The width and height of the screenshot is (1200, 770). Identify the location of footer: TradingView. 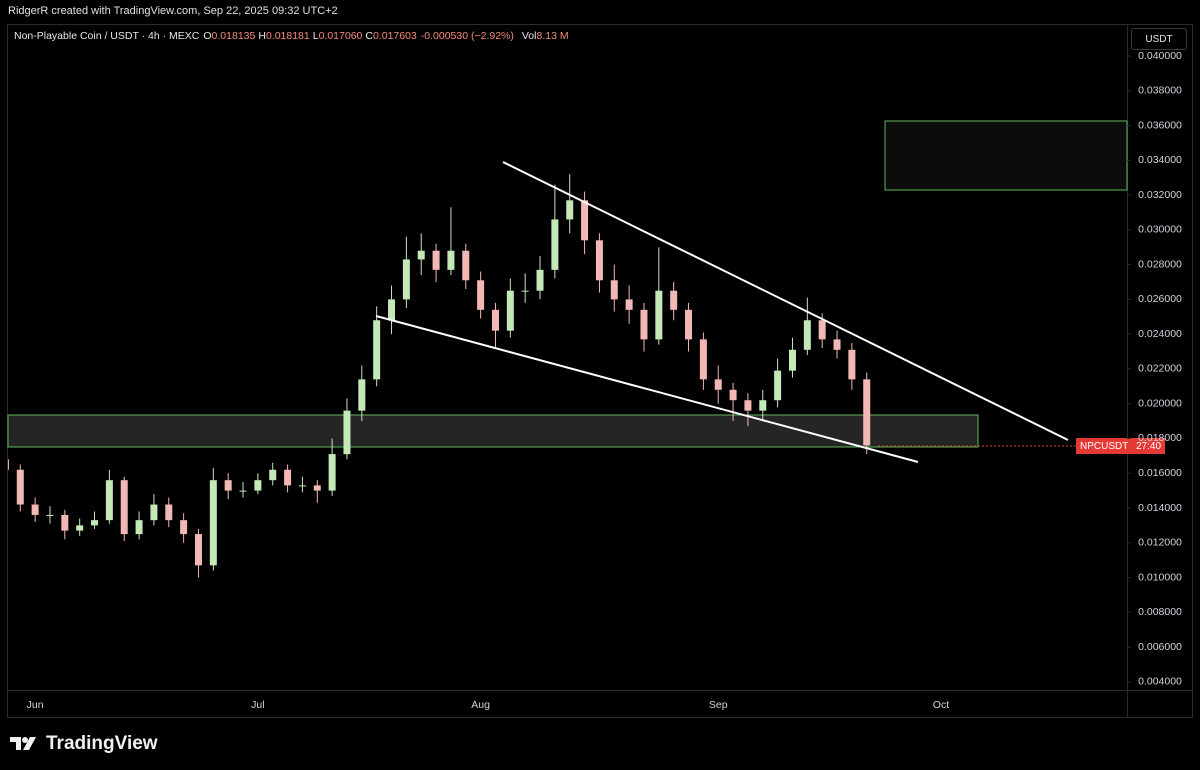
(84, 744).